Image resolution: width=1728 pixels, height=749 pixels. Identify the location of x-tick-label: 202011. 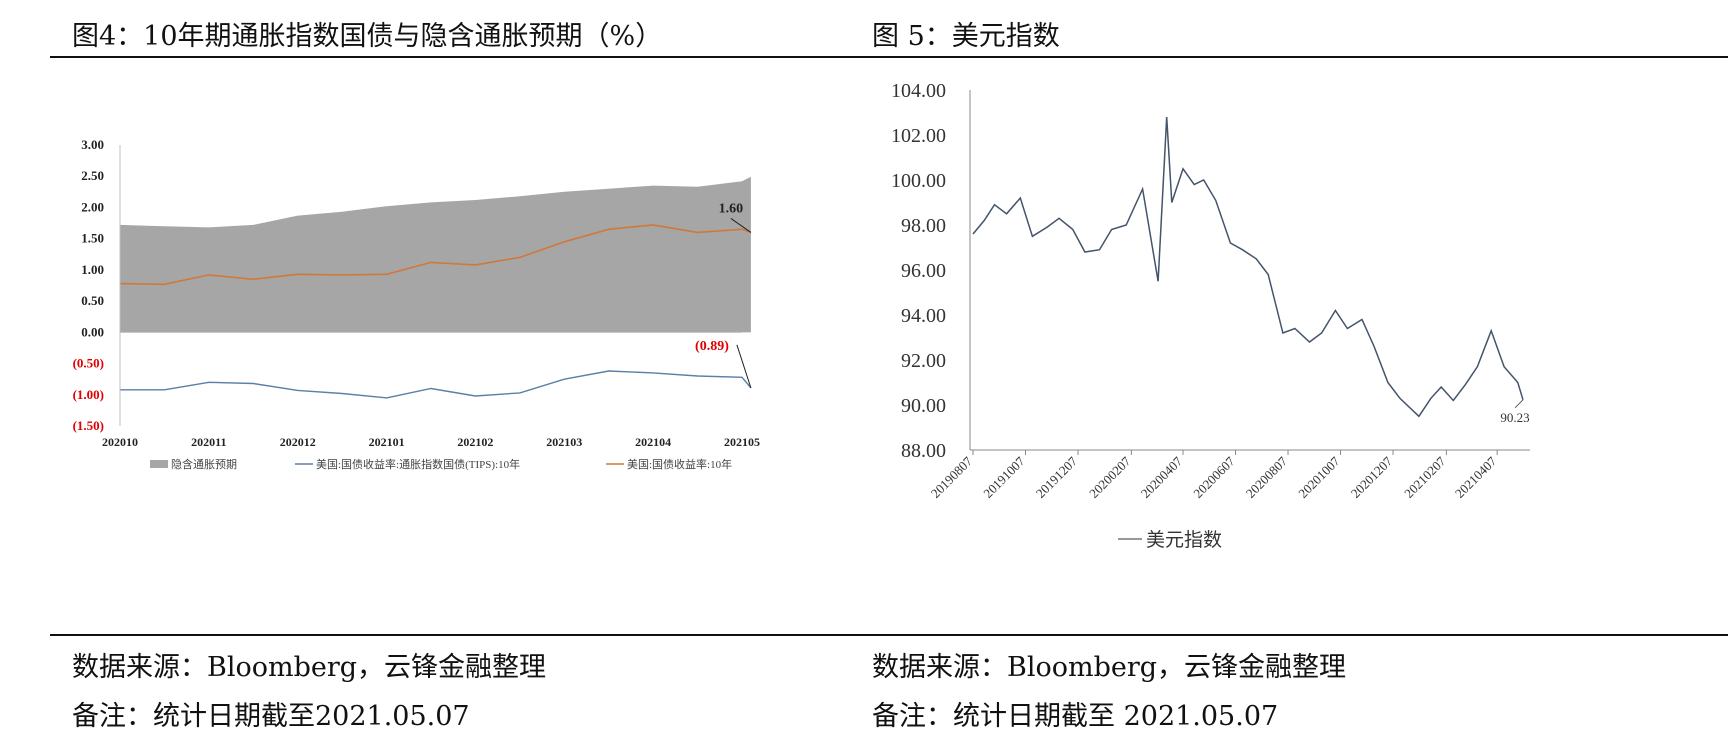
(208, 442).